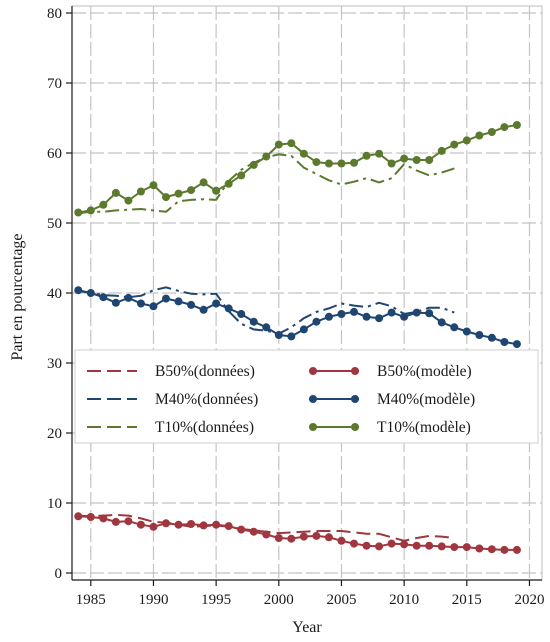  I want to click on legend-label: M40%(modèle), so click(426, 399).